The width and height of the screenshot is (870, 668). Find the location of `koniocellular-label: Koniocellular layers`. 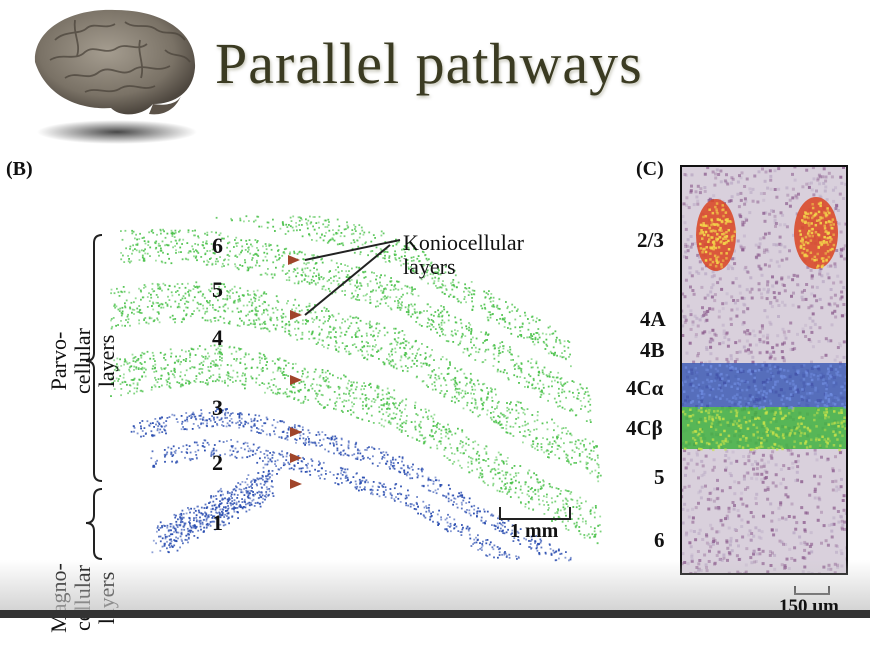

koniocellular-label: Koniocellular layers is located at coordinates (463, 255).